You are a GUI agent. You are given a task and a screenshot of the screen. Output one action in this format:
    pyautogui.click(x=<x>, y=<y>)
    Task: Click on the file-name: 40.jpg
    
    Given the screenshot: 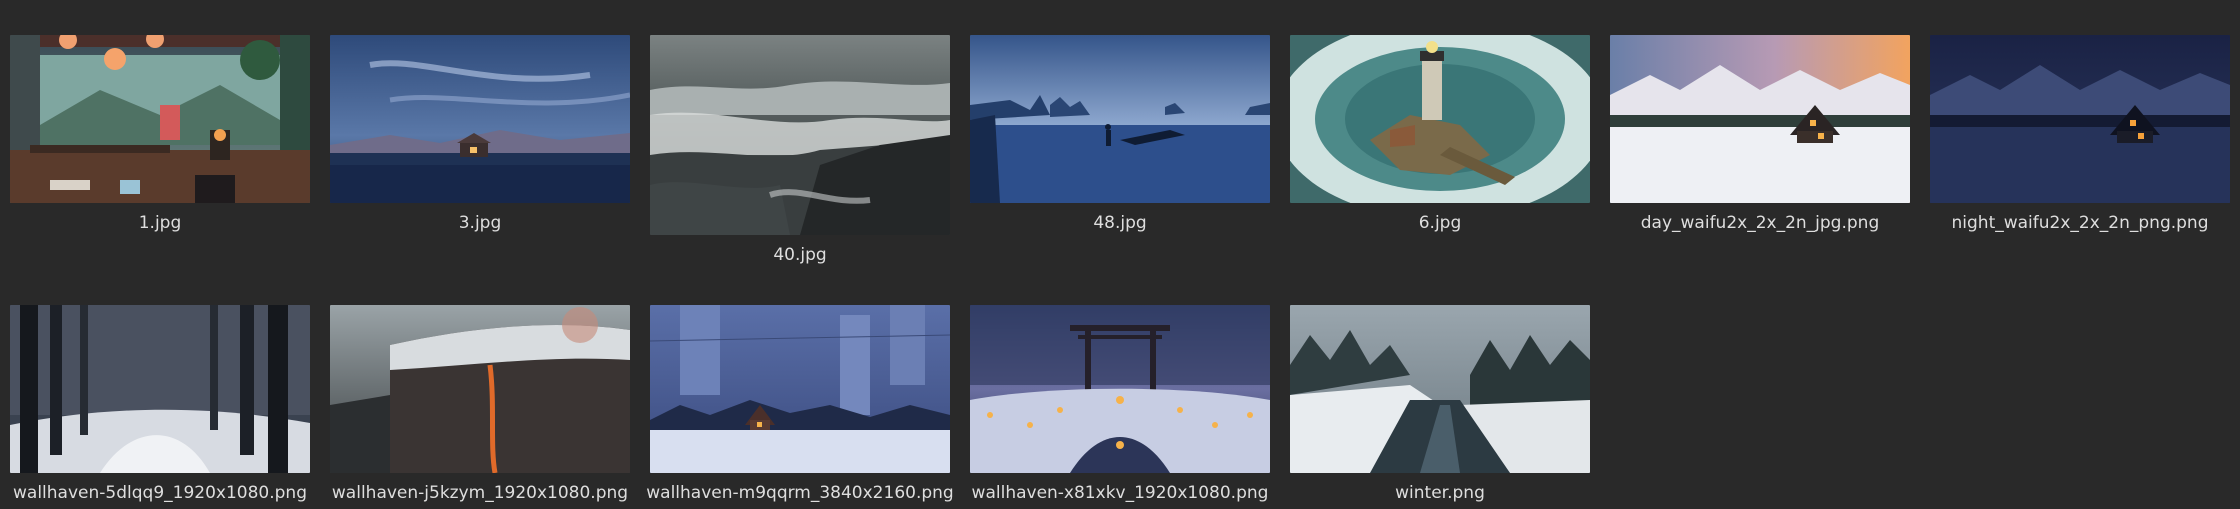 What is the action you would take?
    pyautogui.click(x=800, y=255)
    